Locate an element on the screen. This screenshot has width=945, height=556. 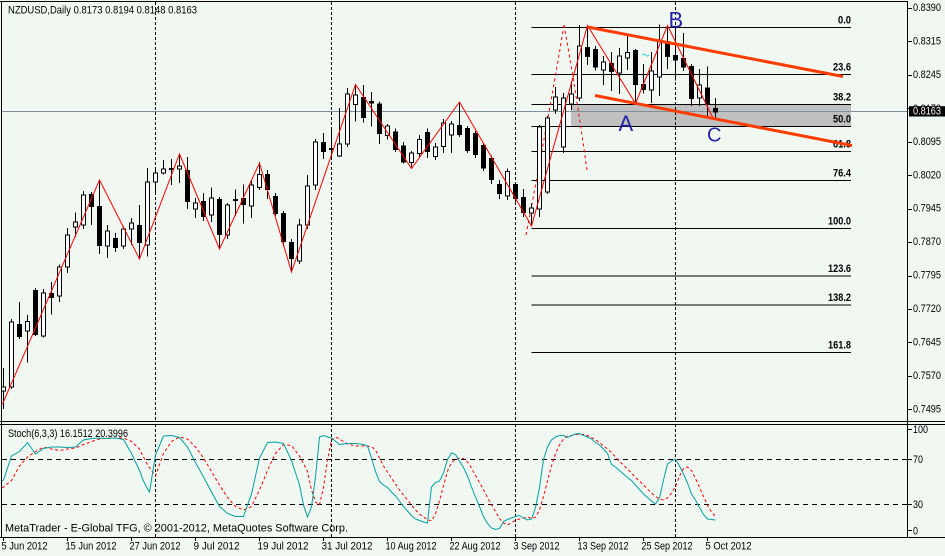
svg-text: 161.8 is located at coordinates (839, 346).